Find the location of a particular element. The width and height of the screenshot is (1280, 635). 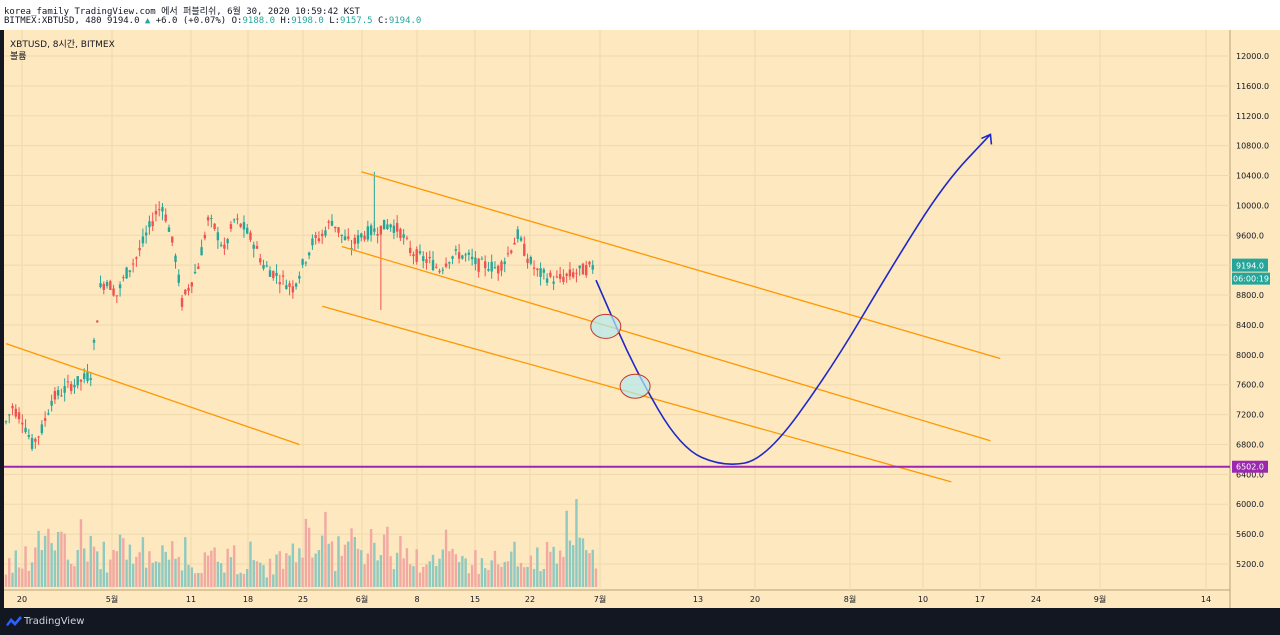

x-tick-label: 25 is located at coordinates (303, 599).